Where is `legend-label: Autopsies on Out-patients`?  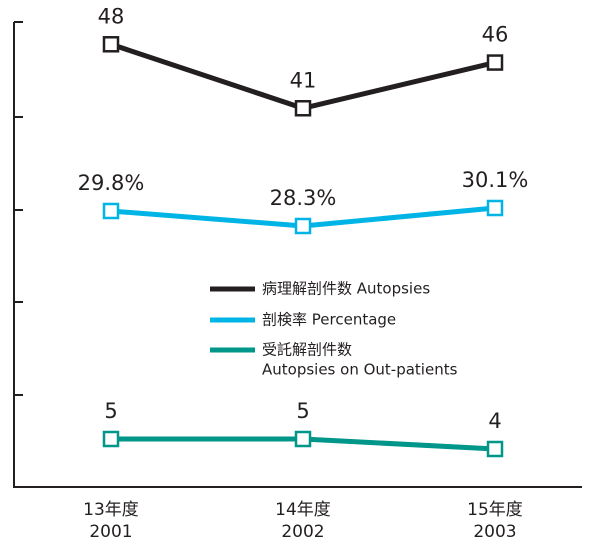 legend-label: Autopsies on Out-patients is located at coordinates (360, 370).